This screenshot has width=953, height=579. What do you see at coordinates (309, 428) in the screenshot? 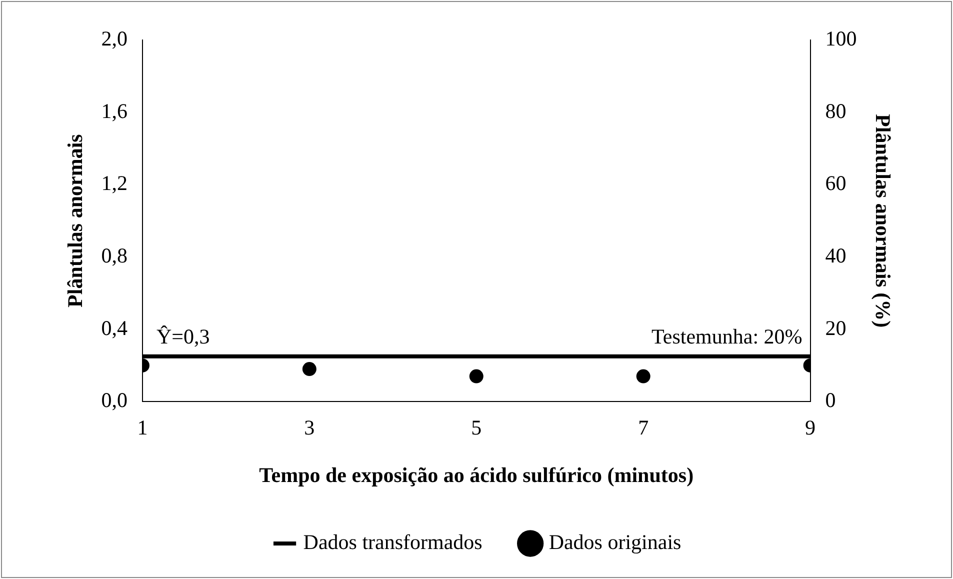
I see `x-tick-label: 3` at bounding box center [309, 428].